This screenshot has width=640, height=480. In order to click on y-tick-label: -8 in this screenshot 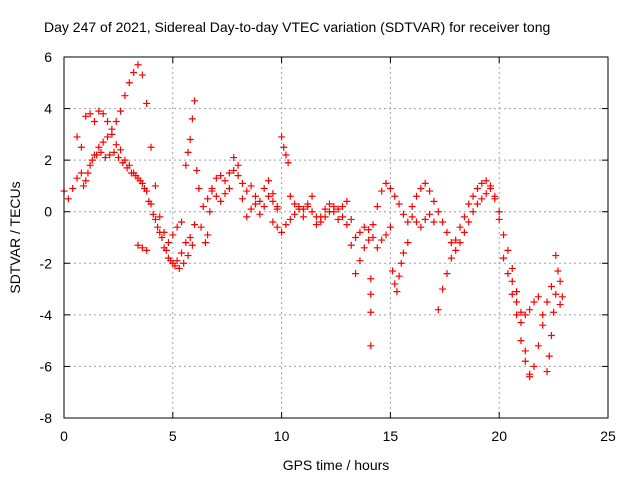, I will do `click(46, 418)`.